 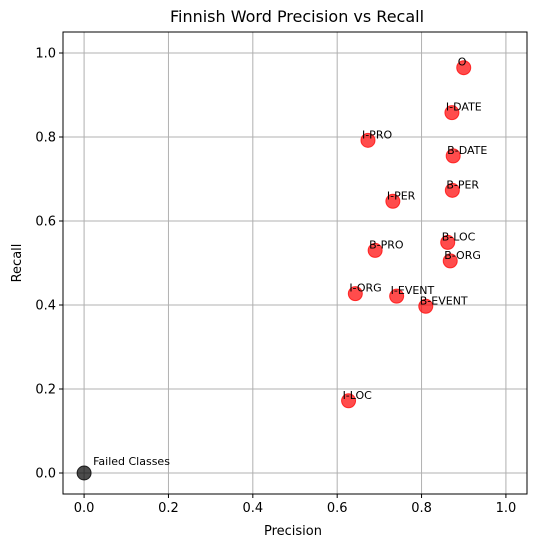 I want to click on point-label: O, so click(x=462, y=62).